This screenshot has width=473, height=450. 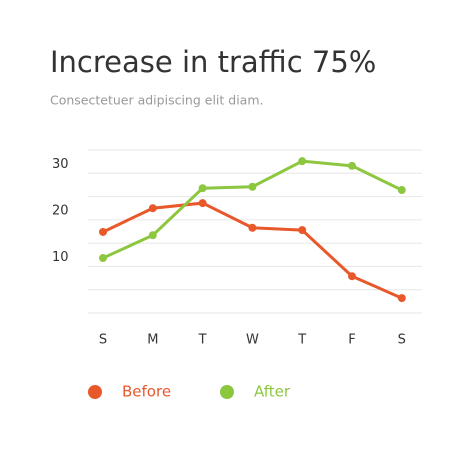 I want to click on legend-label: Before, so click(x=146, y=392).